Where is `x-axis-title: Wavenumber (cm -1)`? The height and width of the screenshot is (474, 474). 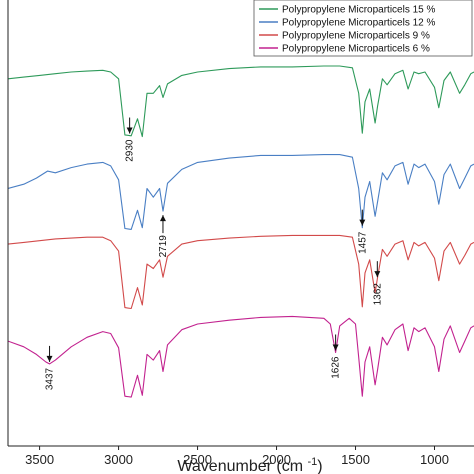 x-axis-title: Wavenumber (cm -1) is located at coordinates (249, 465).